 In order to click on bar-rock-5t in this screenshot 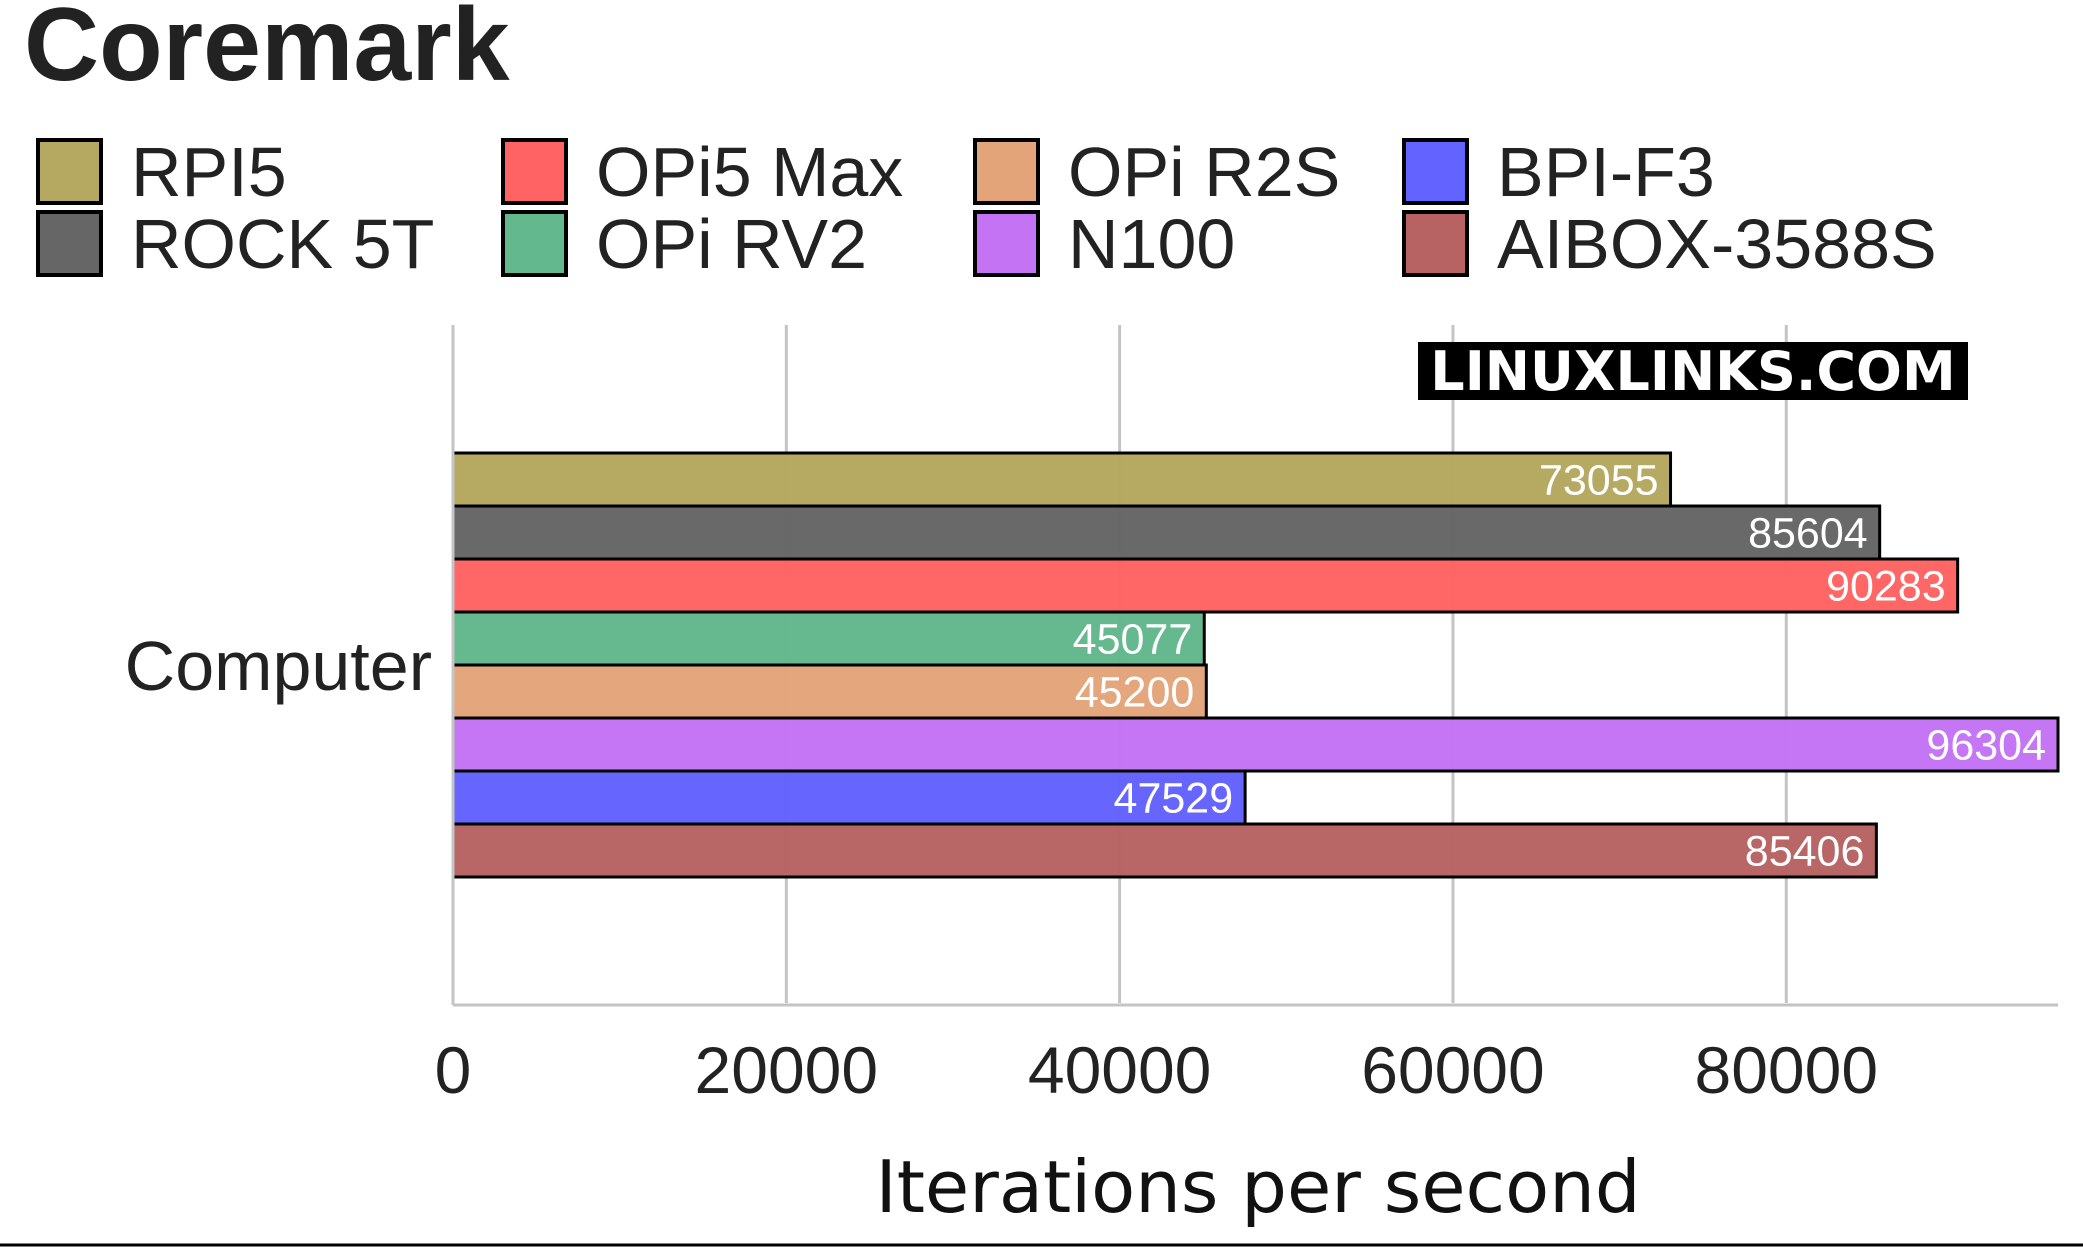, I will do `click(1166, 532)`.